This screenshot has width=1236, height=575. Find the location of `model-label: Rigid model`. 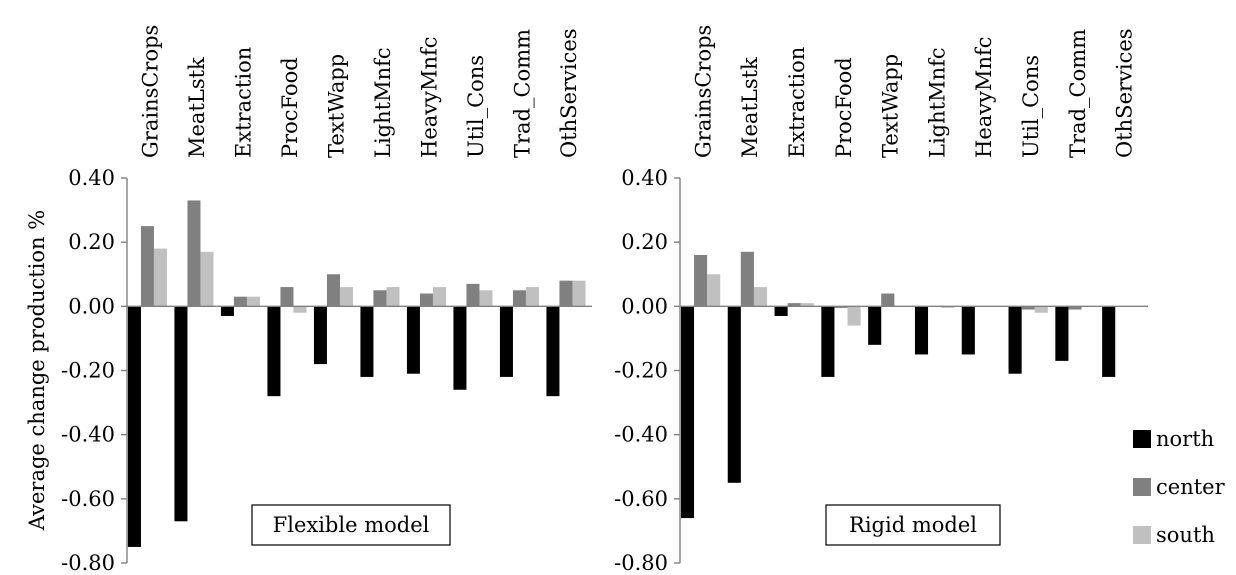

model-label: Rigid model is located at coordinates (913, 525).